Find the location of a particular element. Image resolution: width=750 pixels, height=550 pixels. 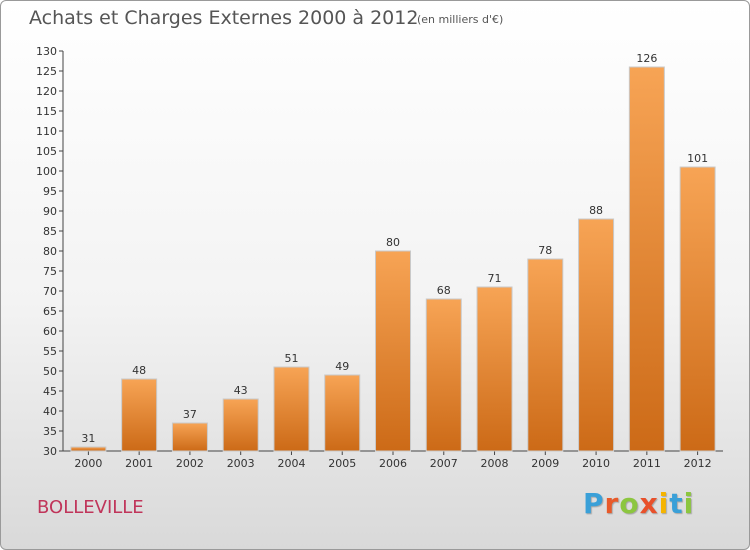

logo-letter: t is located at coordinates (676, 503).